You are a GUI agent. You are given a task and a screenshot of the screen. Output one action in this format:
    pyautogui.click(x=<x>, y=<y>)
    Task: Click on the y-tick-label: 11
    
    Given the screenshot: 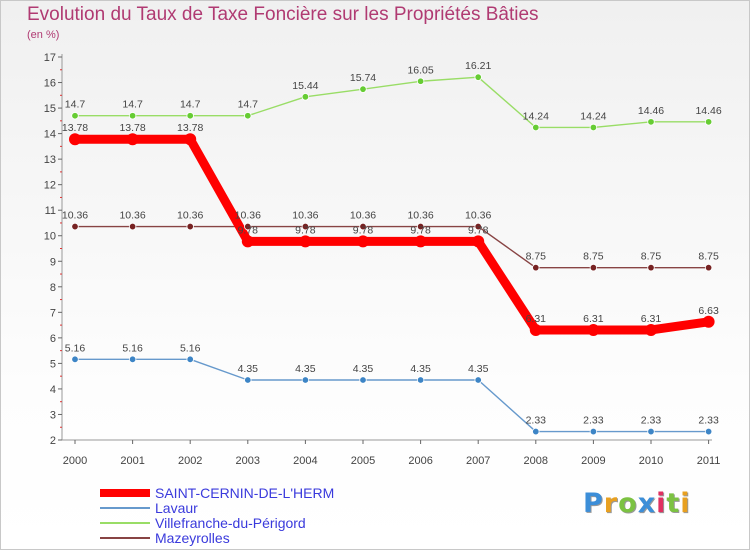 What is the action you would take?
    pyautogui.click(x=50, y=211)
    